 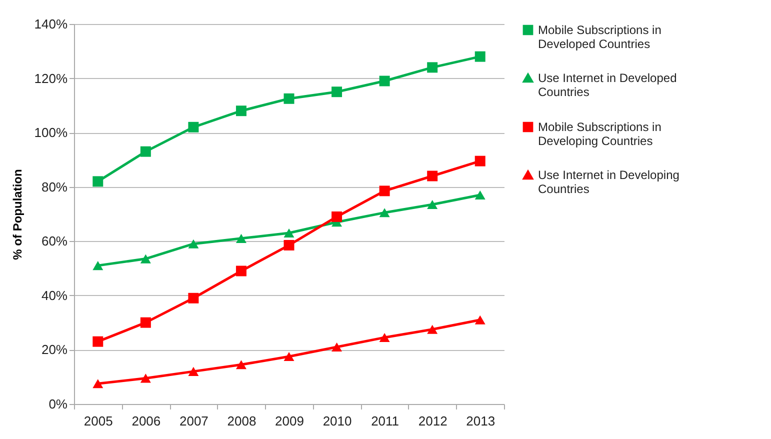 I want to click on legend-label: Use Internet in Developed Countries, so click(x=607, y=85).